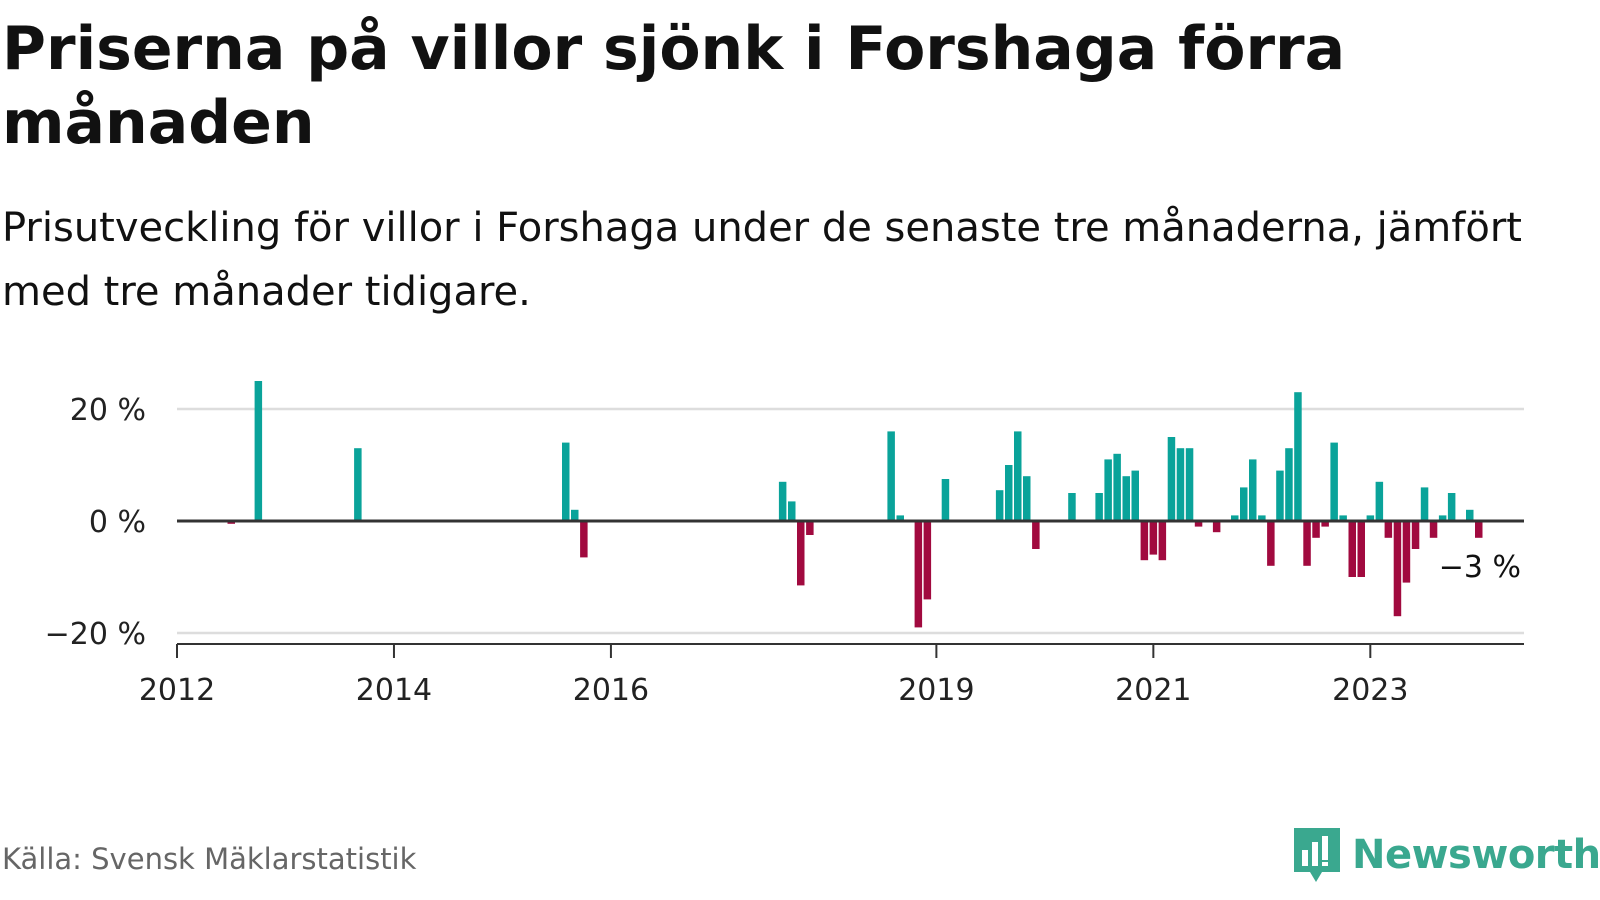 The image size is (1600, 900). What do you see at coordinates (1317, 855) in the screenshot?
I see `newsworthy-logo-icon` at bounding box center [1317, 855].